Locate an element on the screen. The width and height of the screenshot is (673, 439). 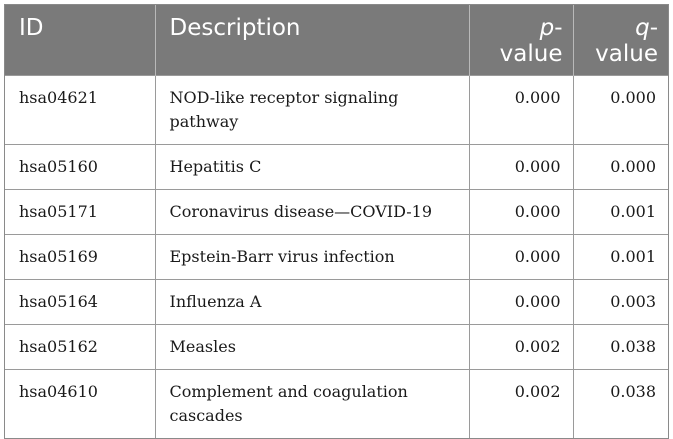
header-p-letter: p is located at coordinates (547, 28).